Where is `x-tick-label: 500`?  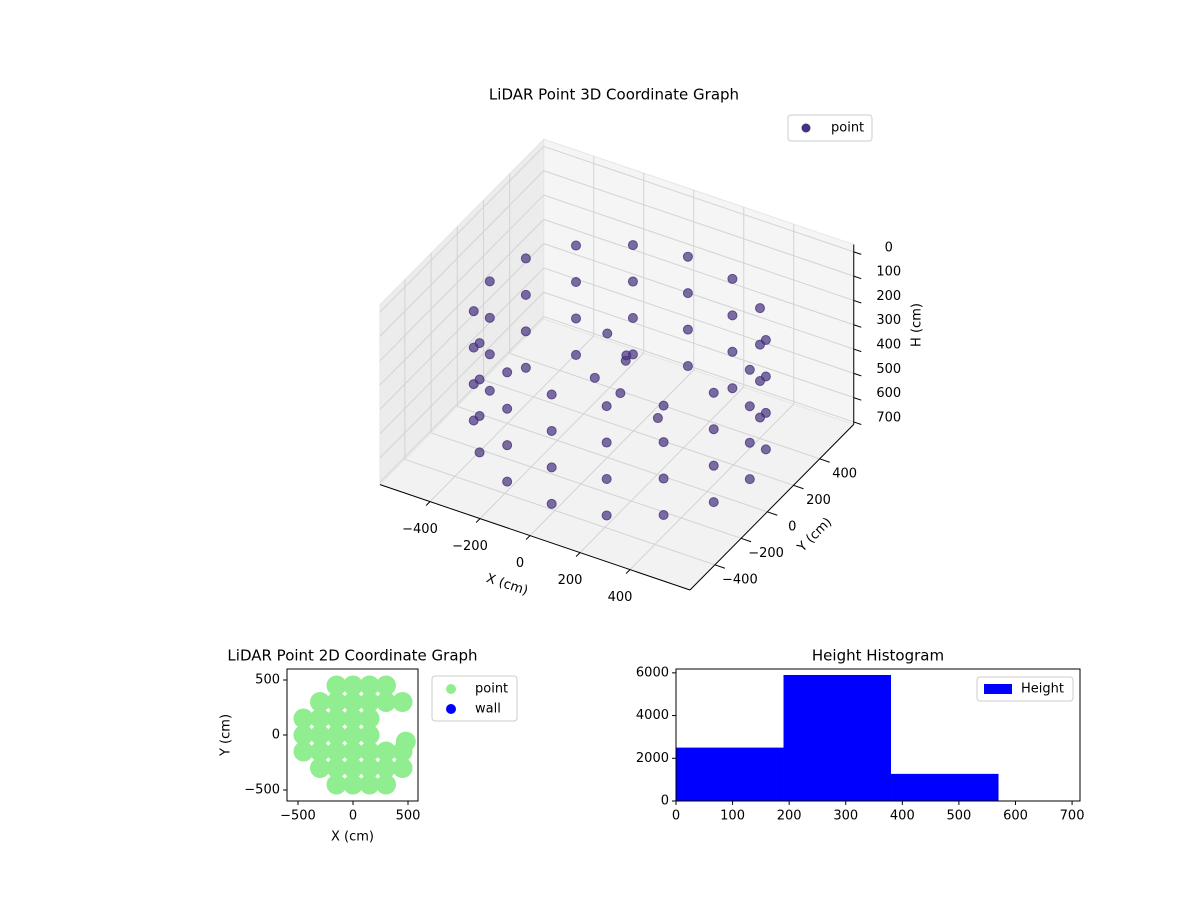
x-tick-label: 500 is located at coordinates (958, 816).